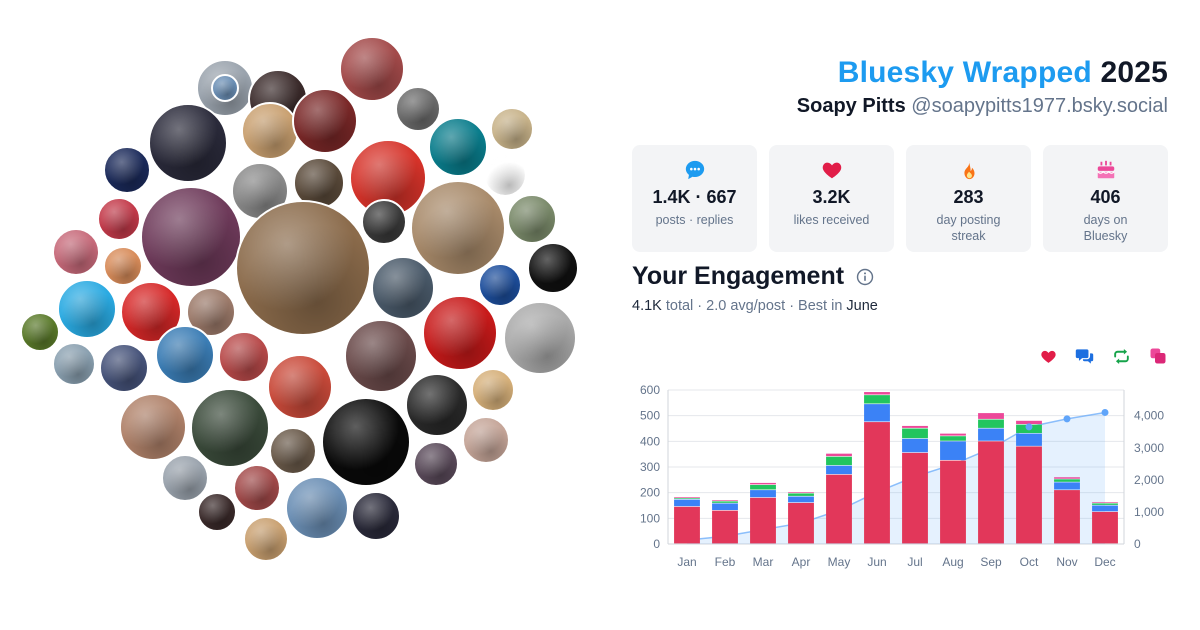  I want to click on stat-value: 3.2K, so click(831, 197).